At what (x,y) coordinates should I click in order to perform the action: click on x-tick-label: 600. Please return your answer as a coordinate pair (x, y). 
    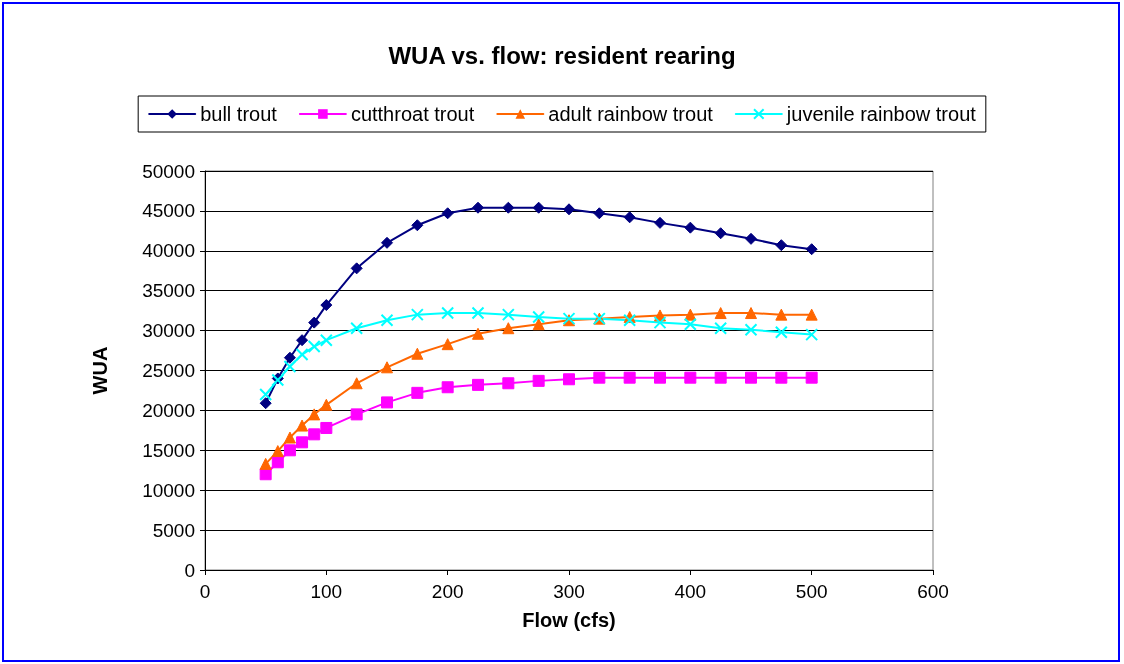
    Looking at the image, I should click on (933, 591).